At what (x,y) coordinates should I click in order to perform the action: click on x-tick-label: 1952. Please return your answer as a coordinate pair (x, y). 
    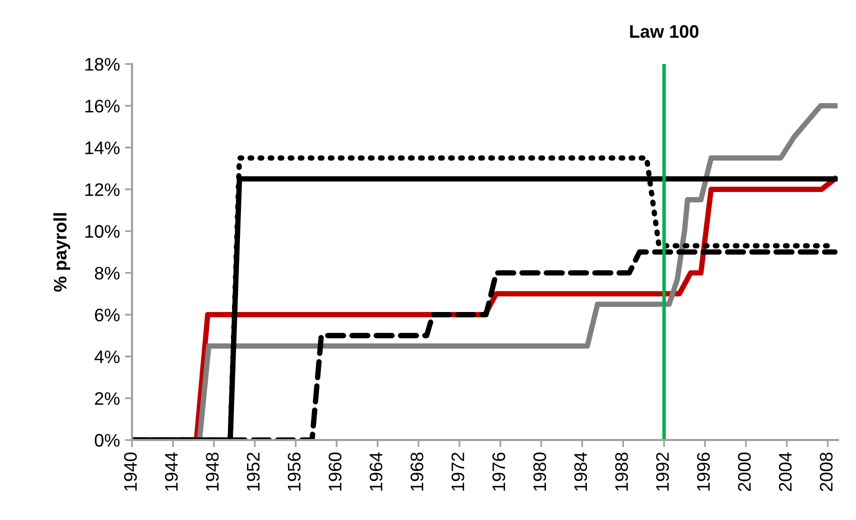
    Looking at the image, I should click on (253, 471).